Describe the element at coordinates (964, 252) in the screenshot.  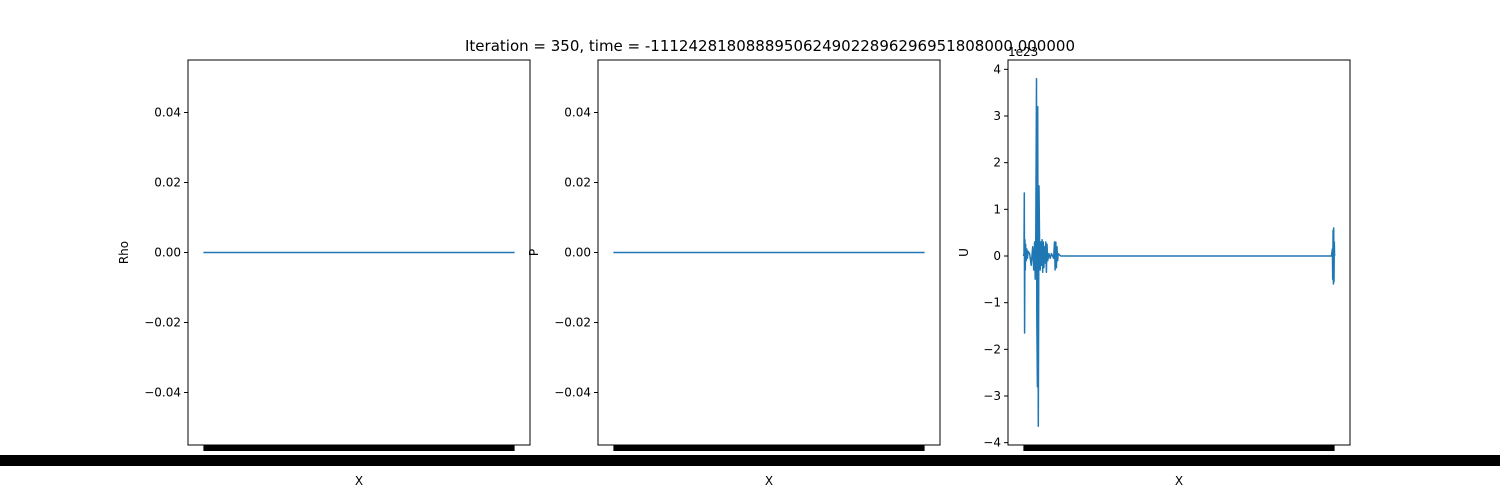
I see `y-axis-label: U` at that location.